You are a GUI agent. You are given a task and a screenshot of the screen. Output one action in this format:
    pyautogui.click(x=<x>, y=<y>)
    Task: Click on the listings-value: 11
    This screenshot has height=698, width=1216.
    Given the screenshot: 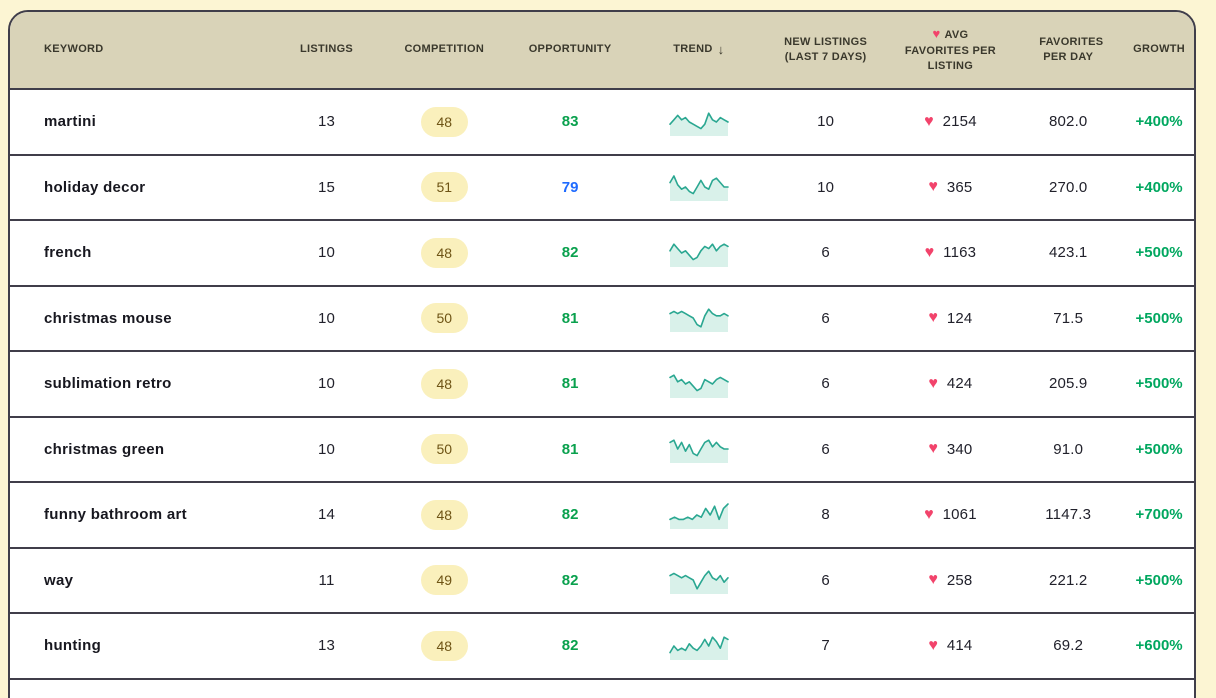 What is the action you would take?
    pyautogui.click(x=326, y=580)
    